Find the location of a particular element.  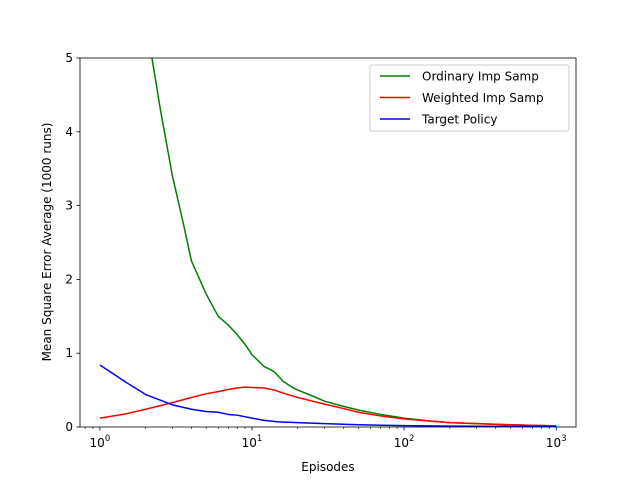

legend-label-1: Weighted Imp Samp is located at coordinates (483, 98).